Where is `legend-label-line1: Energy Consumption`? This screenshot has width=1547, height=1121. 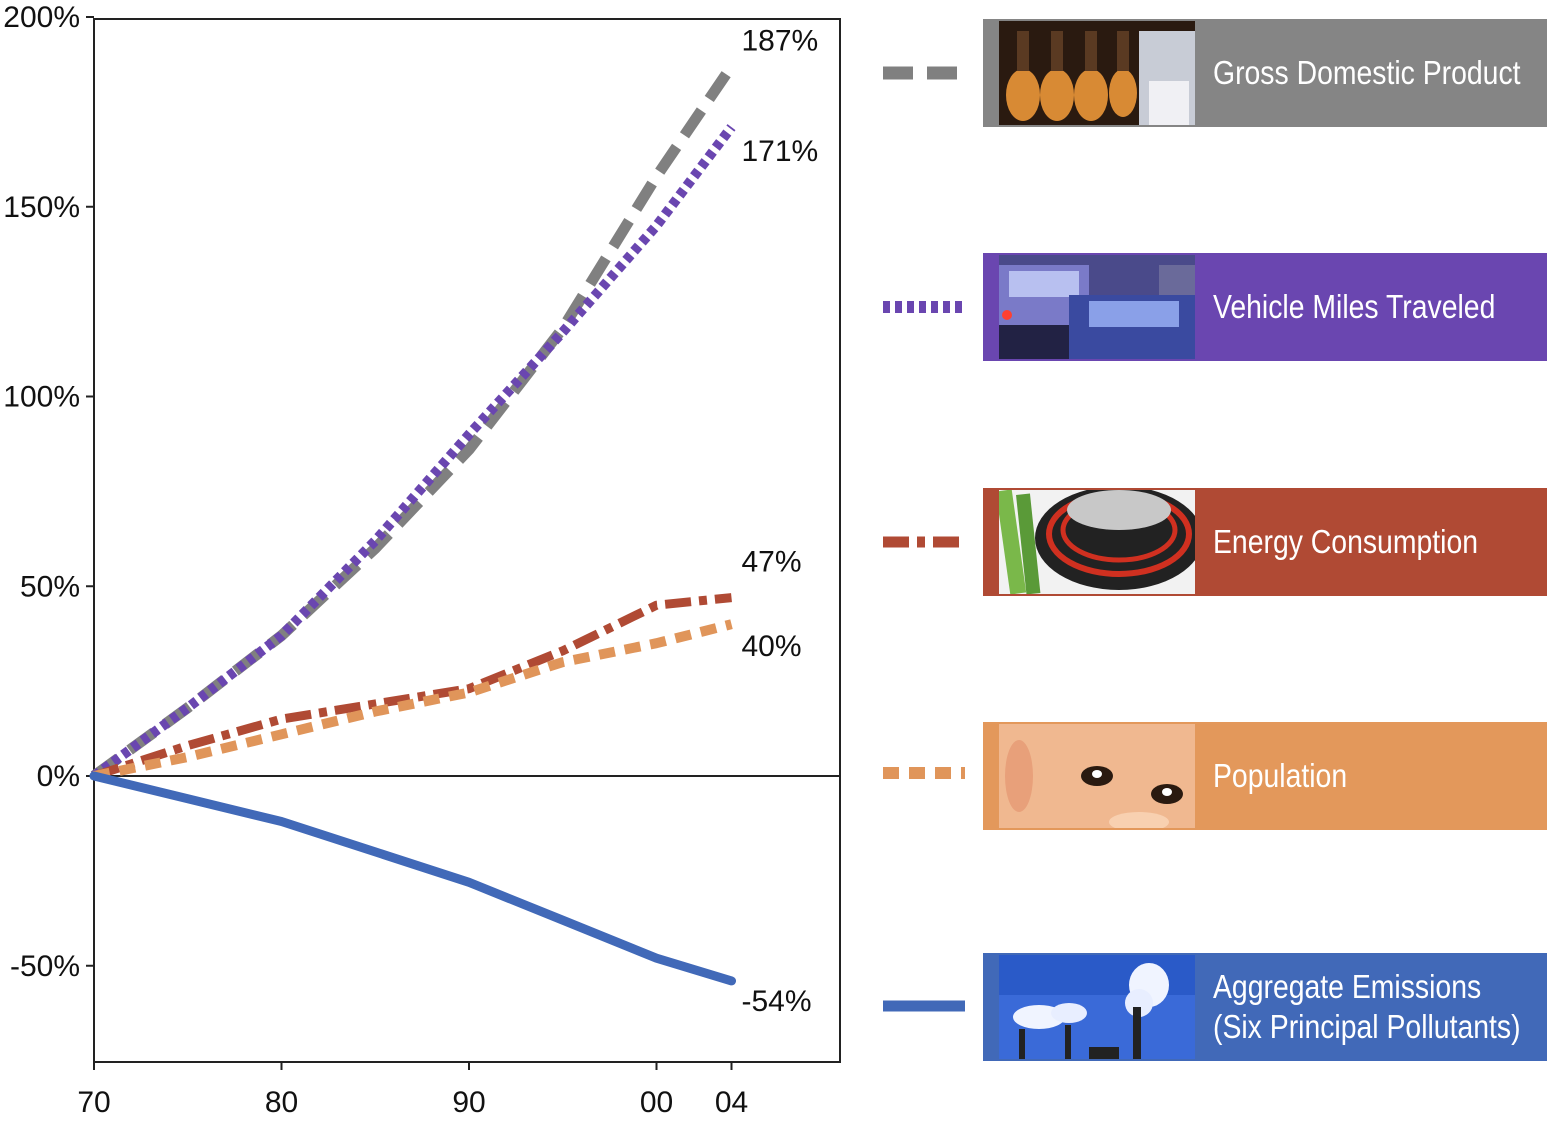 legend-label-line1: Energy Consumption is located at coordinates (1346, 541).